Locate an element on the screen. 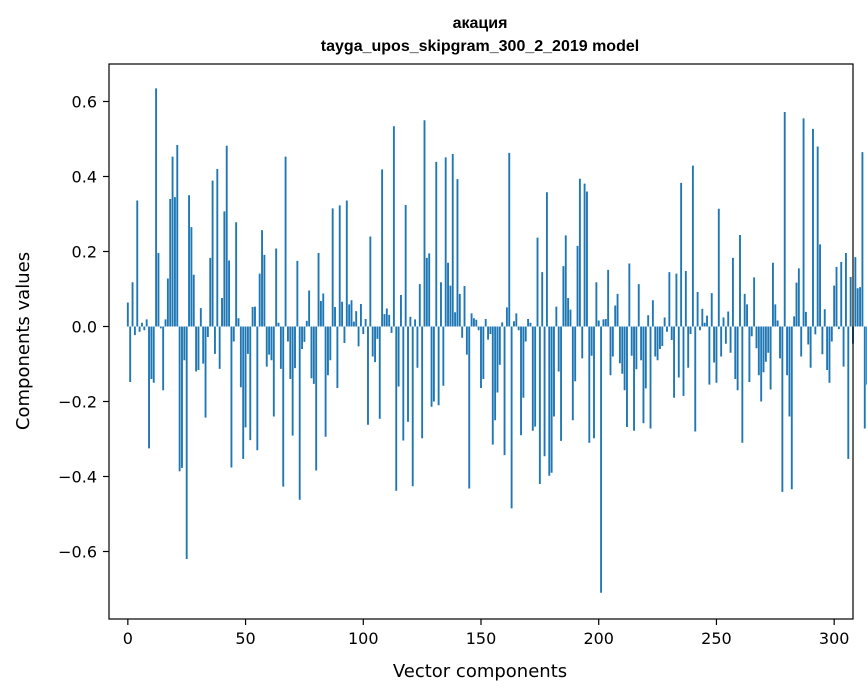  y-tick-label: −0.2 is located at coordinates (77, 402).